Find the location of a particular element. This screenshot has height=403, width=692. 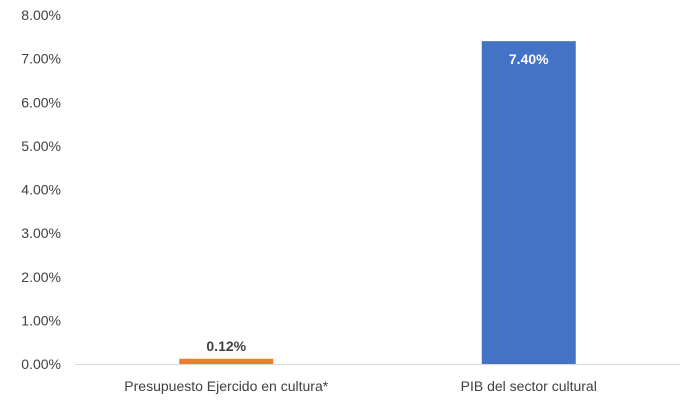

y-tick-label: 8.00% is located at coordinates (41, 15).